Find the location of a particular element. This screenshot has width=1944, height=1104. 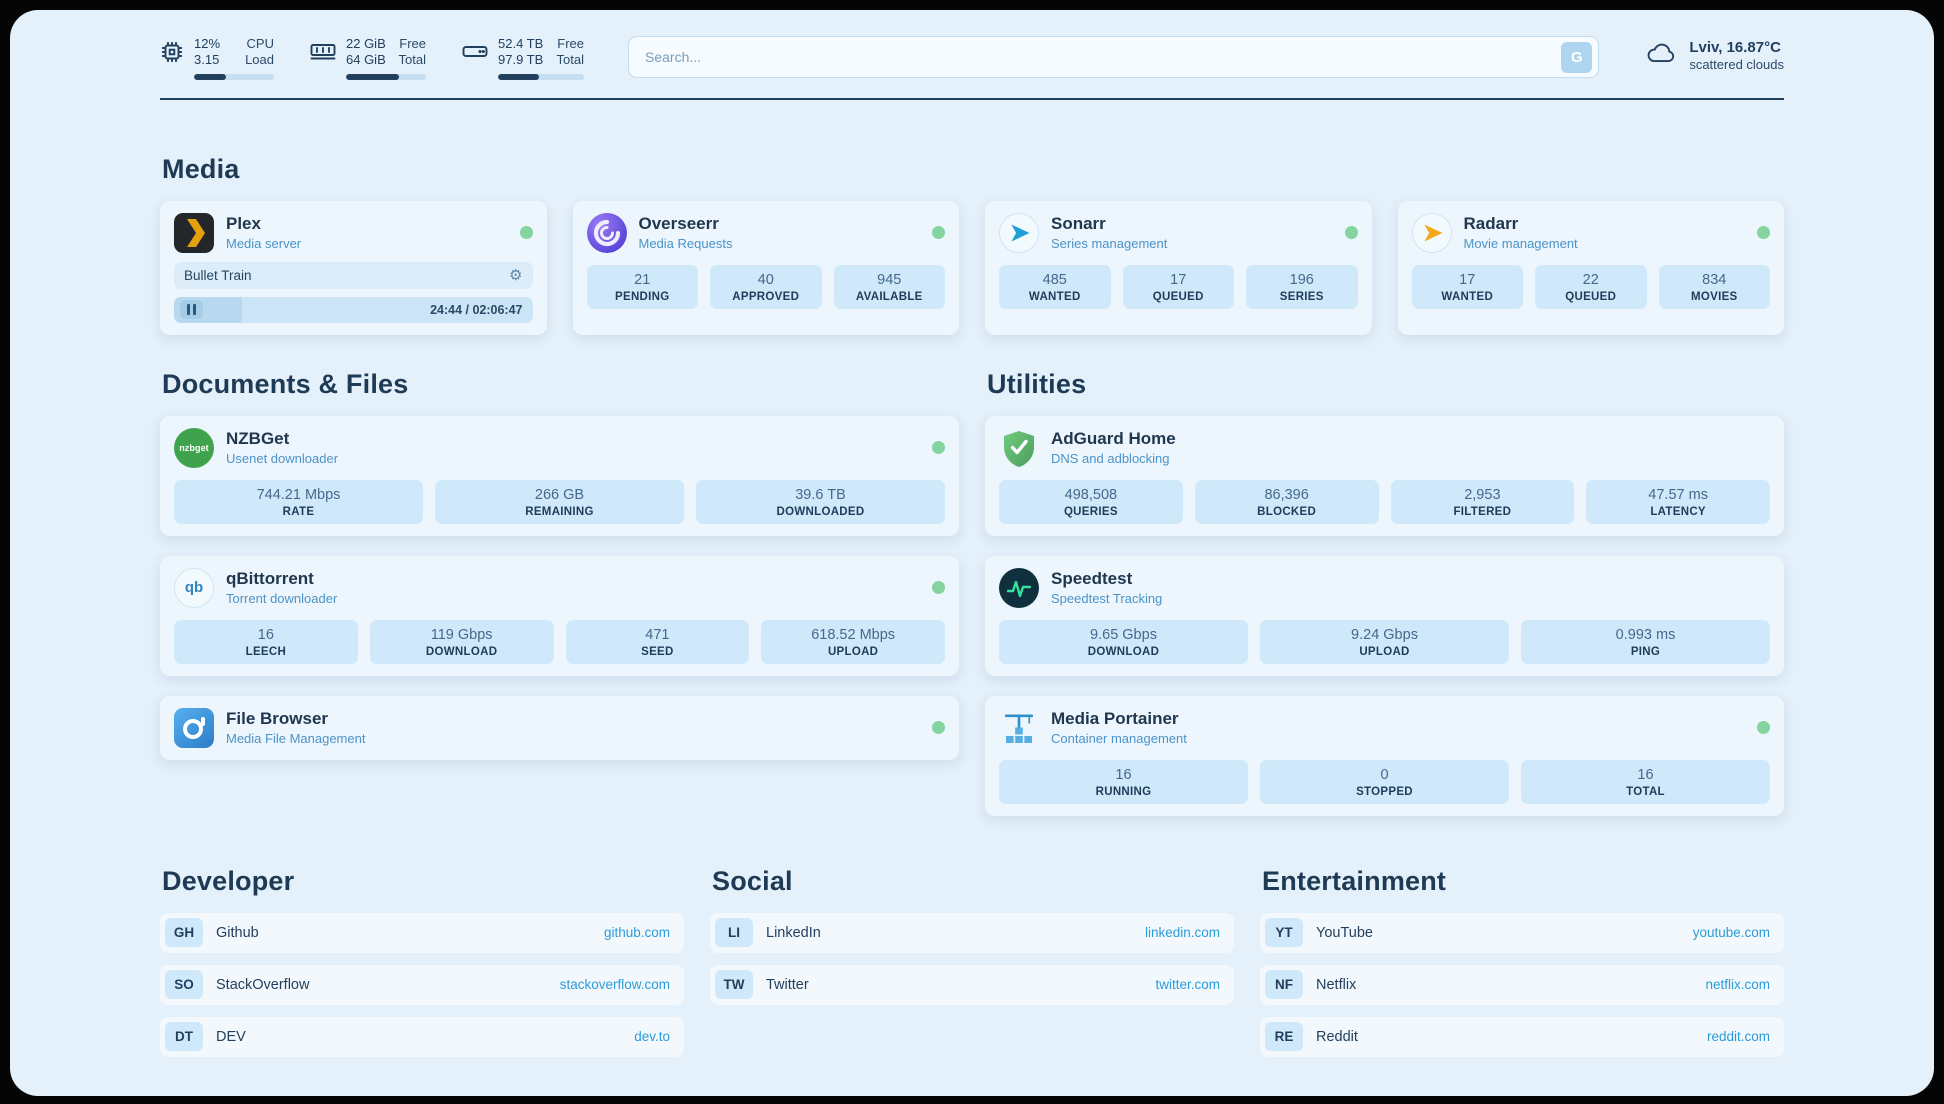

ram-label-1: Free is located at coordinates (412, 43).